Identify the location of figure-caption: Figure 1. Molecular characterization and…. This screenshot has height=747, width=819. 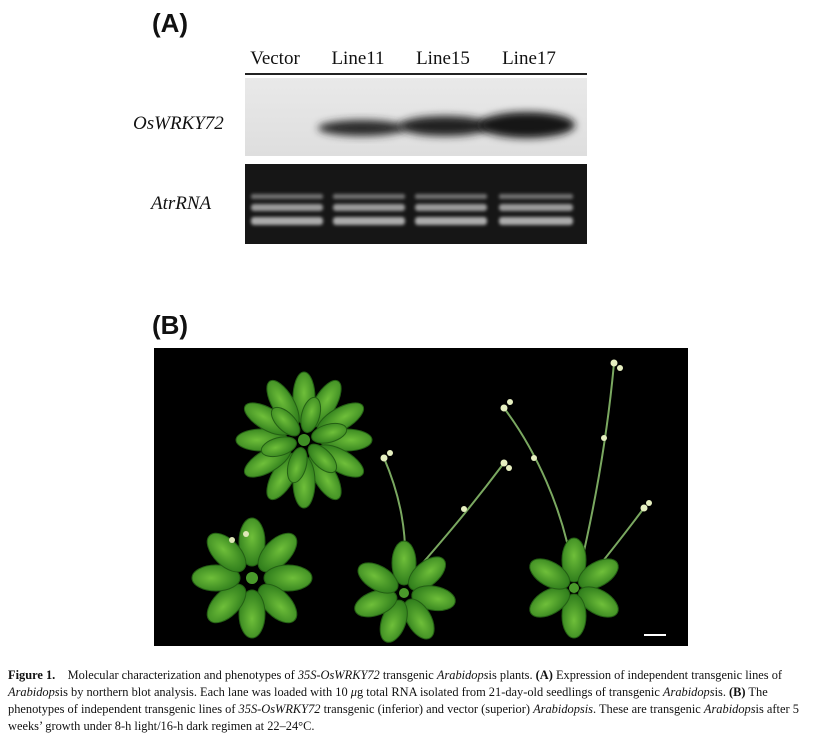
(410, 701).